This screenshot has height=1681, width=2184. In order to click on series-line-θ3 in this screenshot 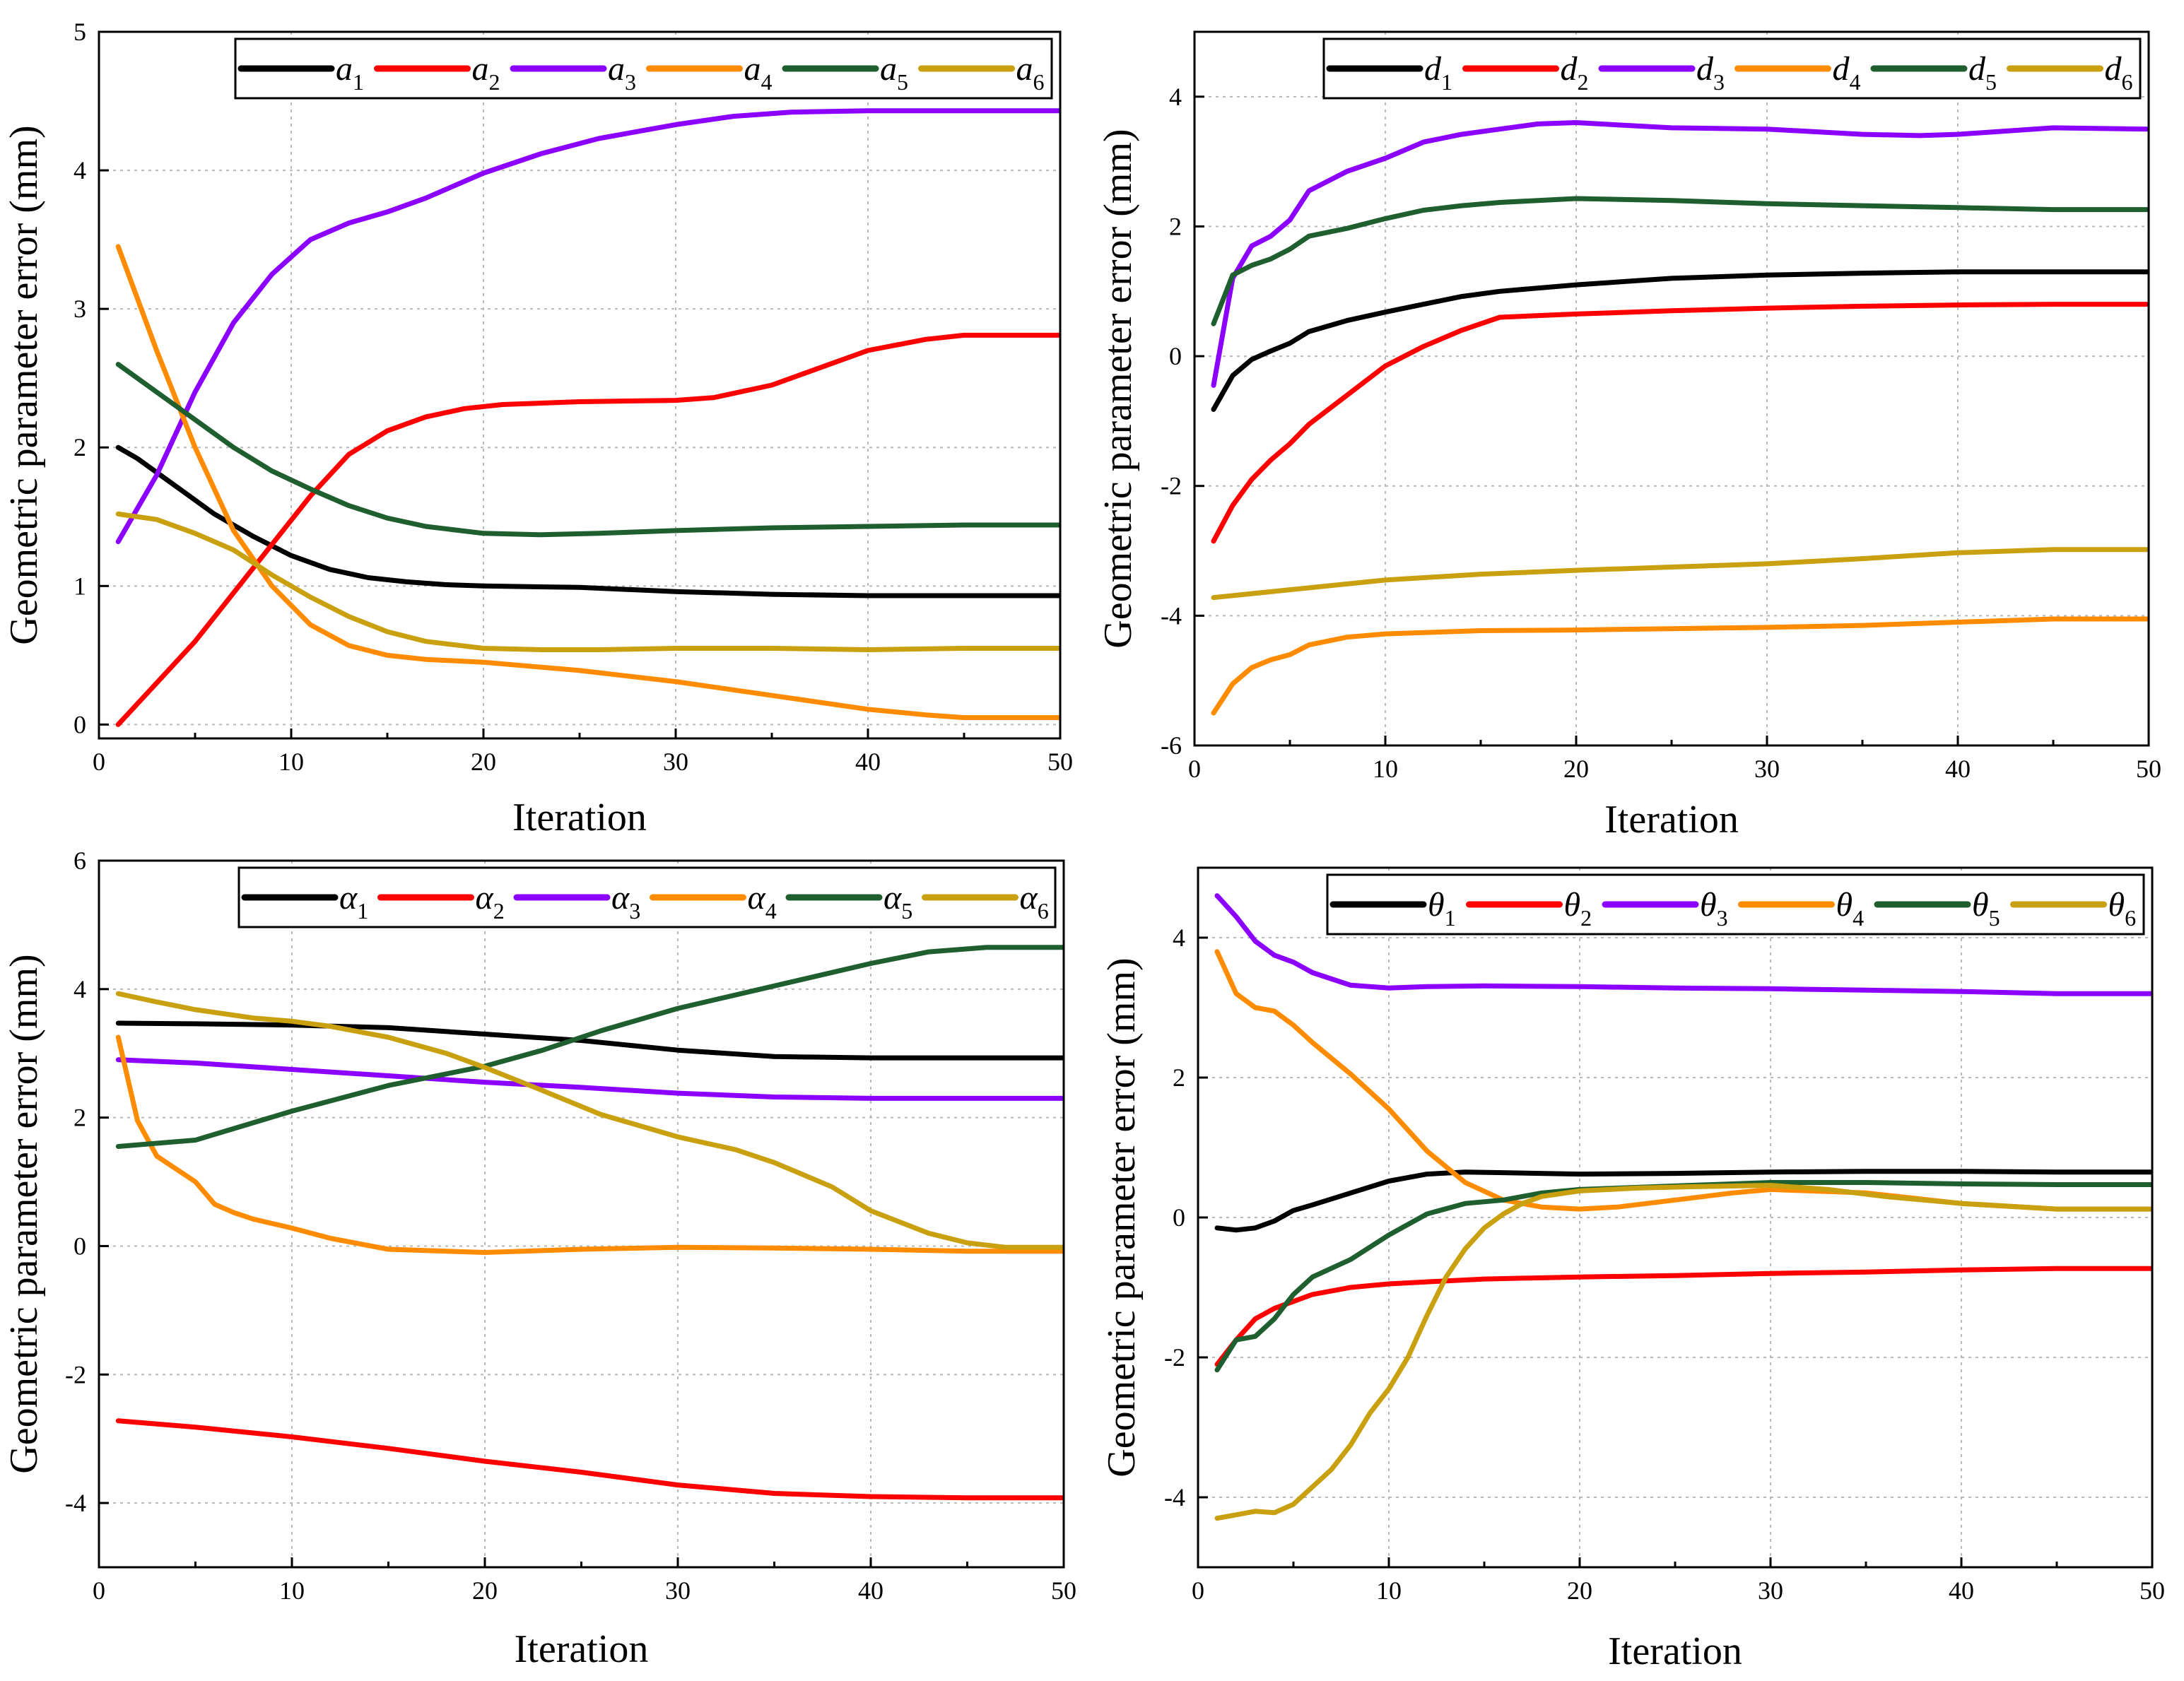, I will do `click(1683, 945)`.